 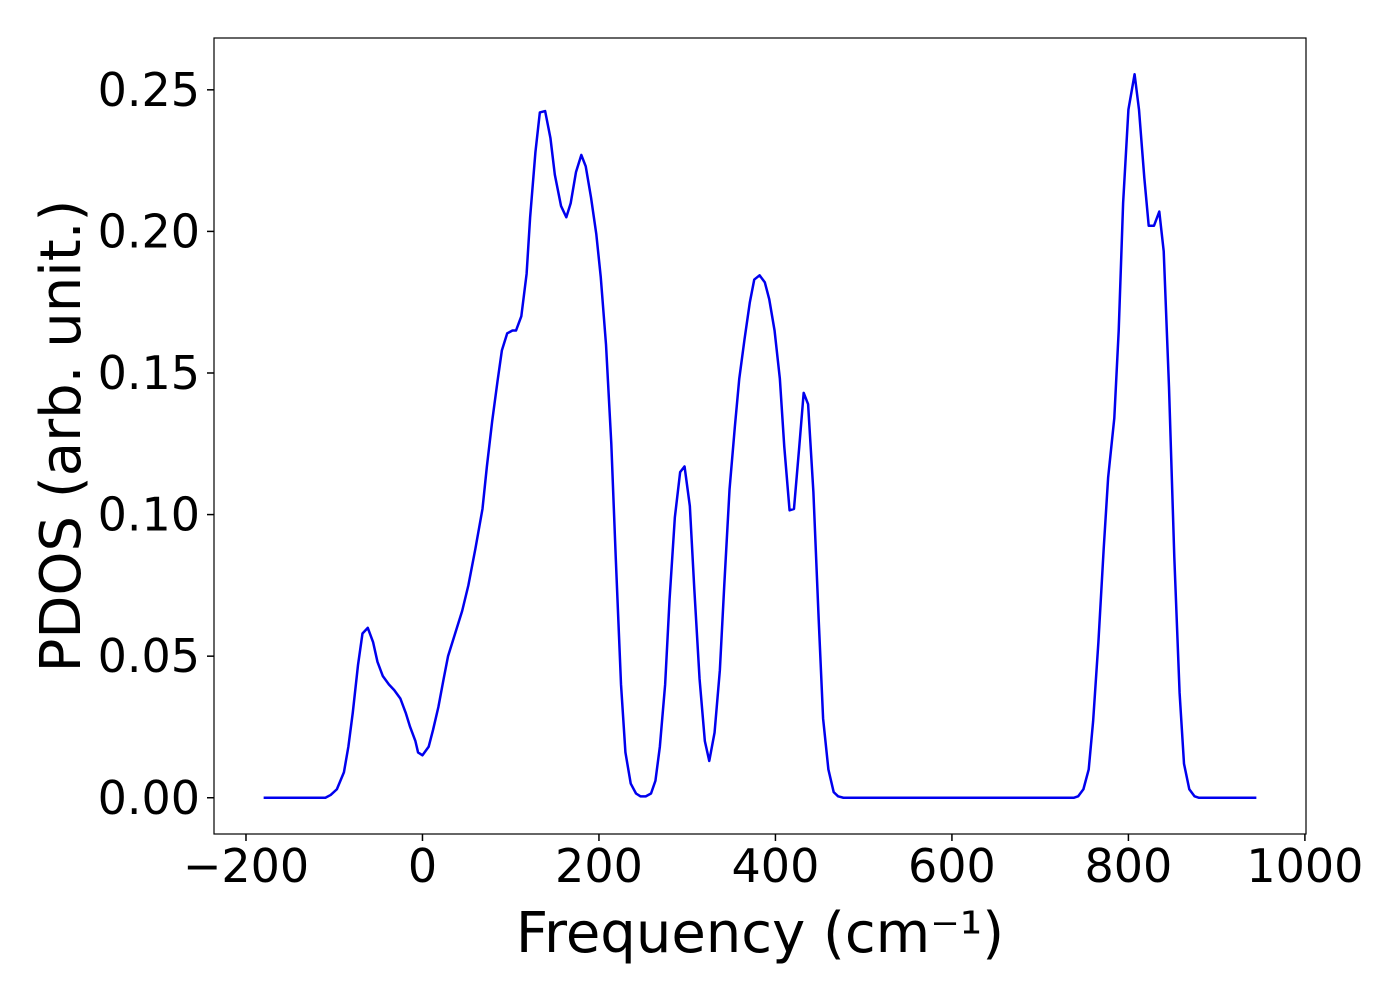 What do you see at coordinates (1129, 866) in the screenshot?
I see `x-tick-label: 800` at bounding box center [1129, 866].